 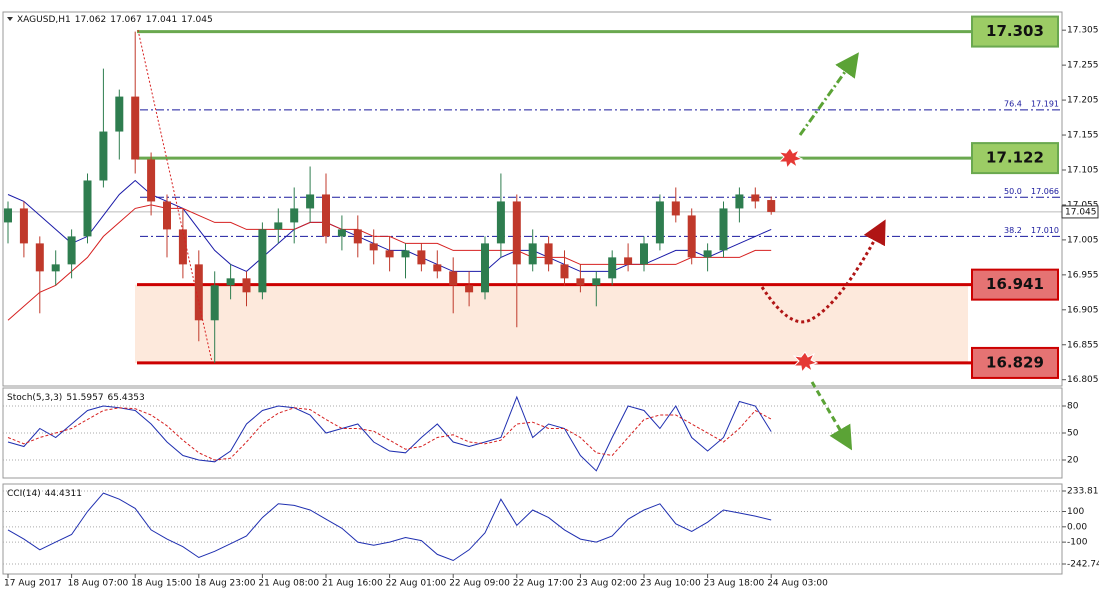 What do you see at coordinates (84, 398) in the screenshot?
I see `stoch-main-value: 51.5957` at bounding box center [84, 398].